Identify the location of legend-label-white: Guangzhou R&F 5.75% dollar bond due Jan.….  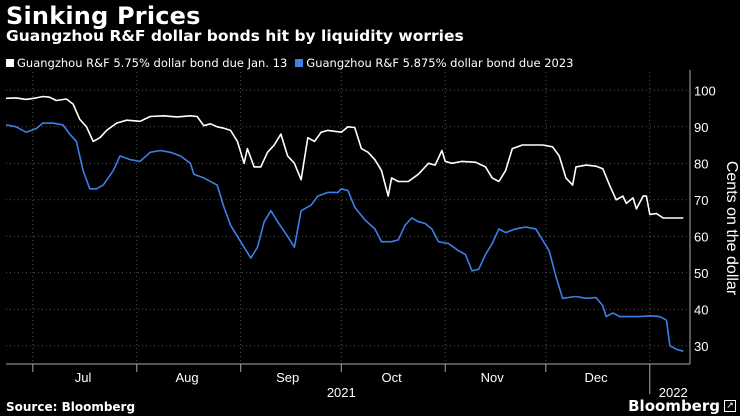
(152, 63).